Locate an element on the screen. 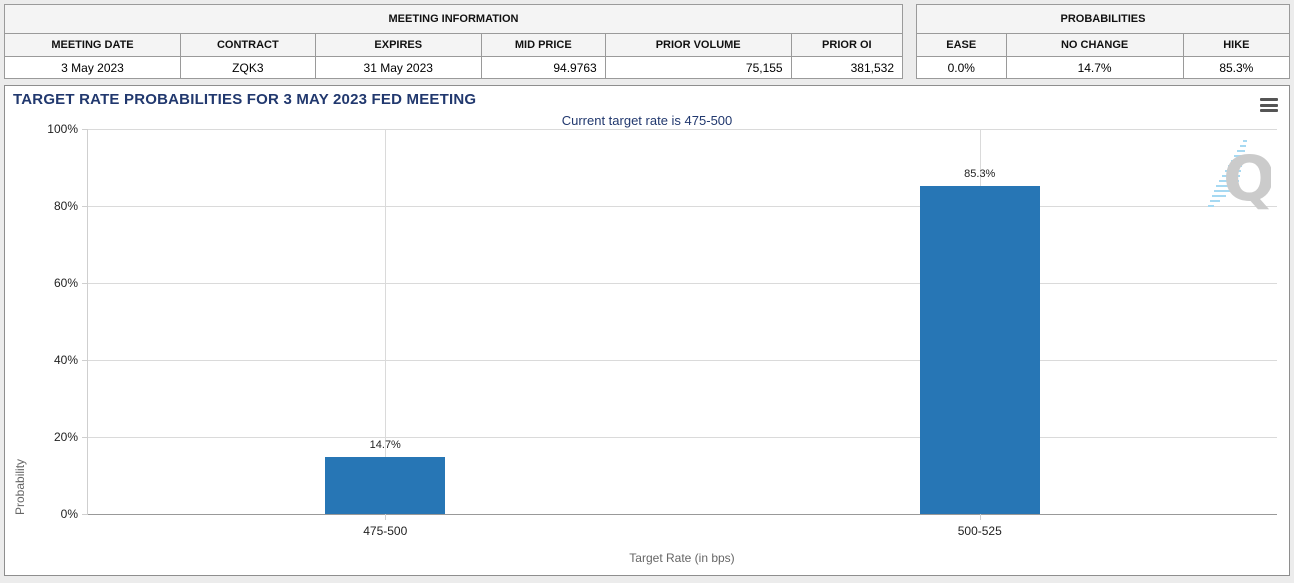 This screenshot has width=1294, height=583. col-header-contract: CONTRACT is located at coordinates (248, 45).